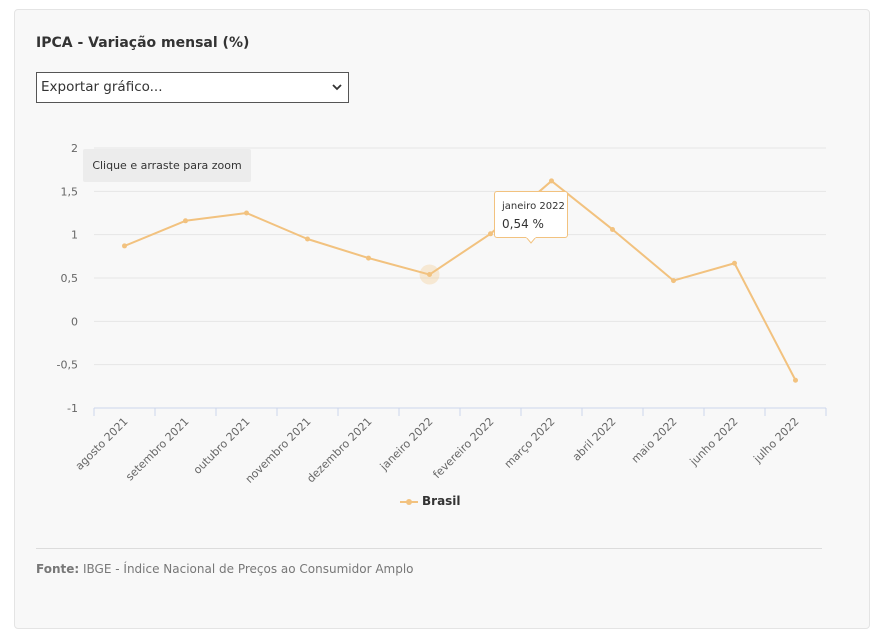 The width and height of the screenshot is (882, 636). Describe the element at coordinates (222, 446) in the screenshot. I see `x-tick-label: outubro 2021` at that location.